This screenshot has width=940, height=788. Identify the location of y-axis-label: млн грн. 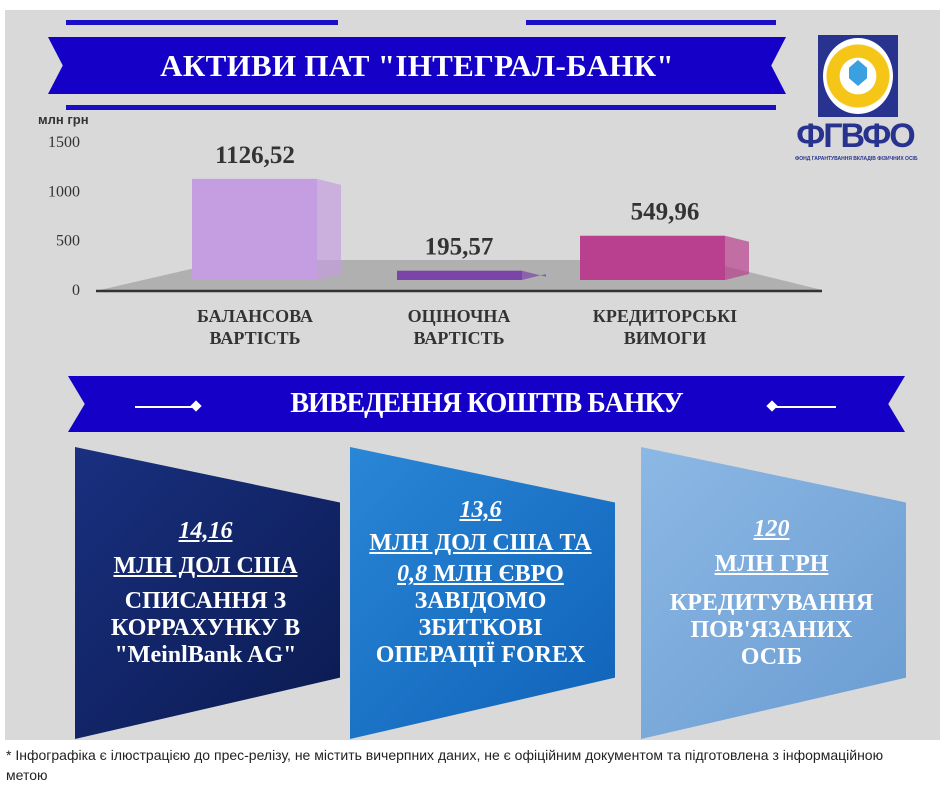
(63, 119).